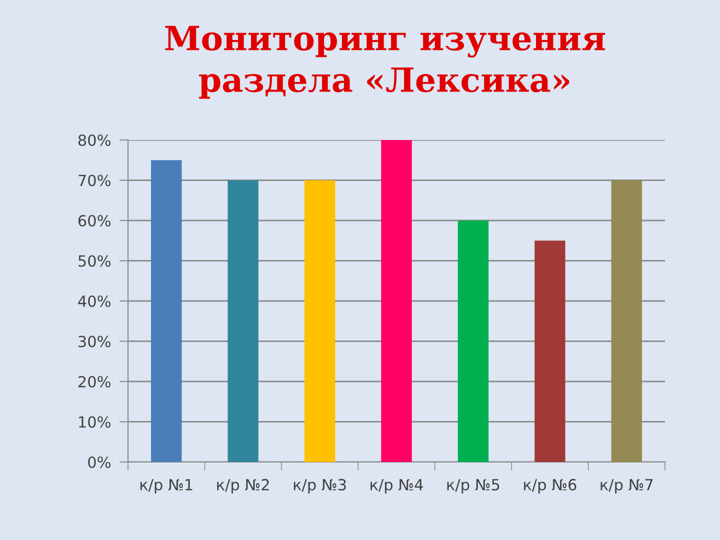 The image size is (720, 540). What do you see at coordinates (243, 486) in the screenshot?
I see `x-tick-label: к/р №2` at bounding box center [243, 486].